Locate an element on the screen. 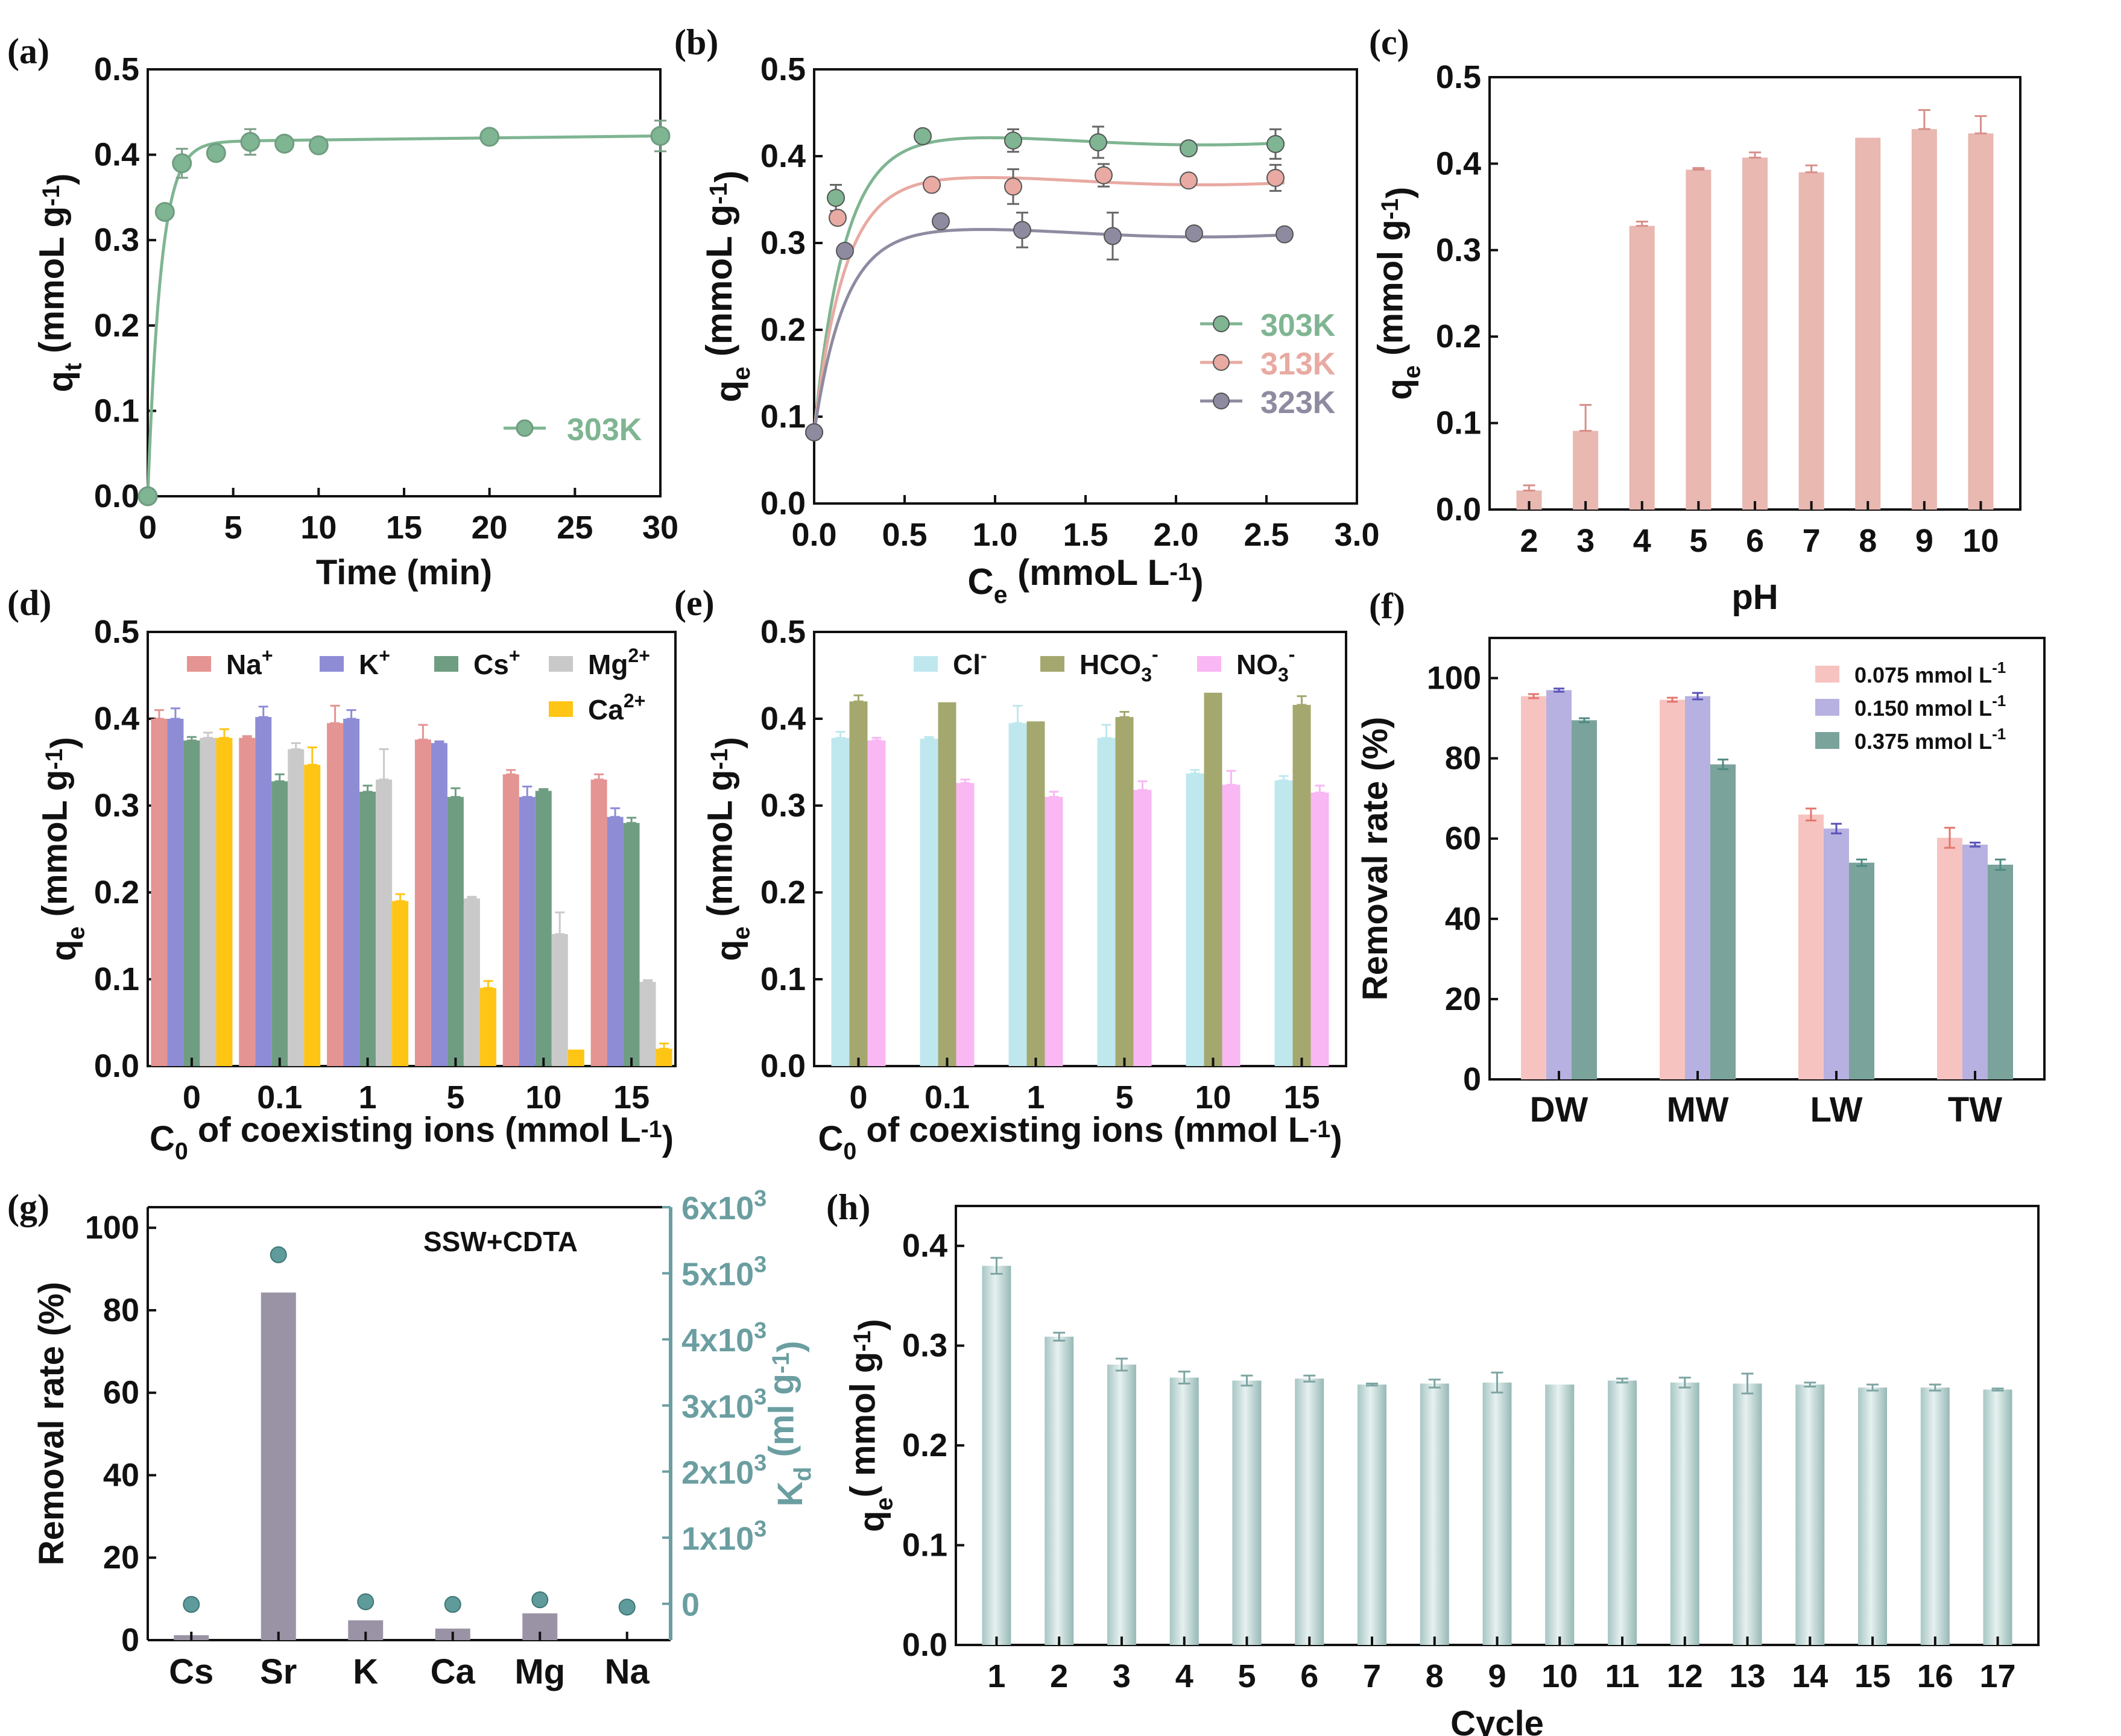  x-tick-label: 9 is located at coordinates (1924, 541).